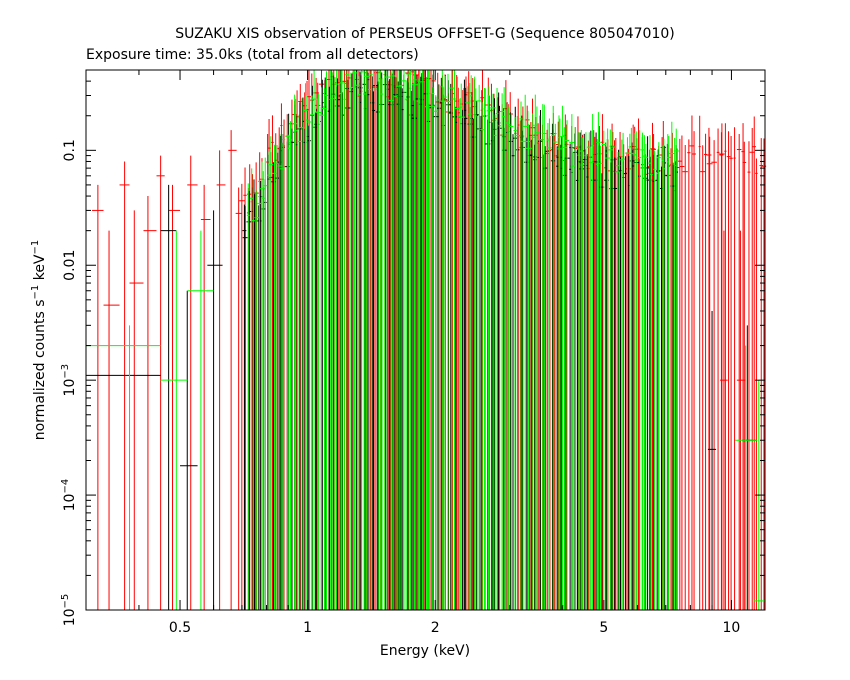  Describe the element at coordinates (307, 628) in the screenshot. I see `x-tick-label: 1` at that location.